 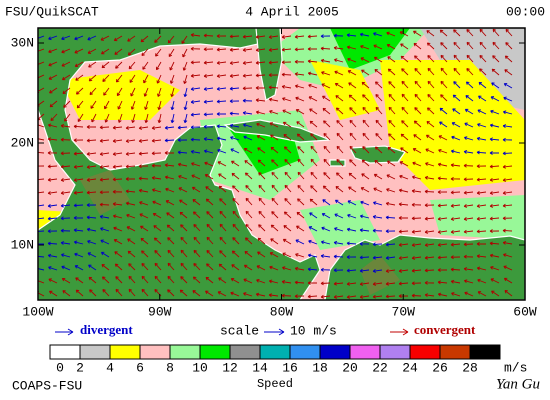 What do you see at coordinates (230, 367) in the screenshot?
I see `colorbar-label: 12` at bounding box center [230, 367].